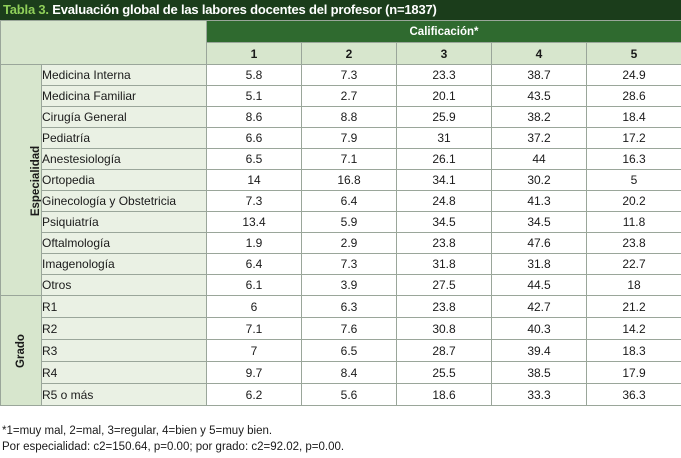  What do you see at coordinates (349, 328) in the screenshot?
I see `value-cell: 7.6` at bounding box center [349, 328].